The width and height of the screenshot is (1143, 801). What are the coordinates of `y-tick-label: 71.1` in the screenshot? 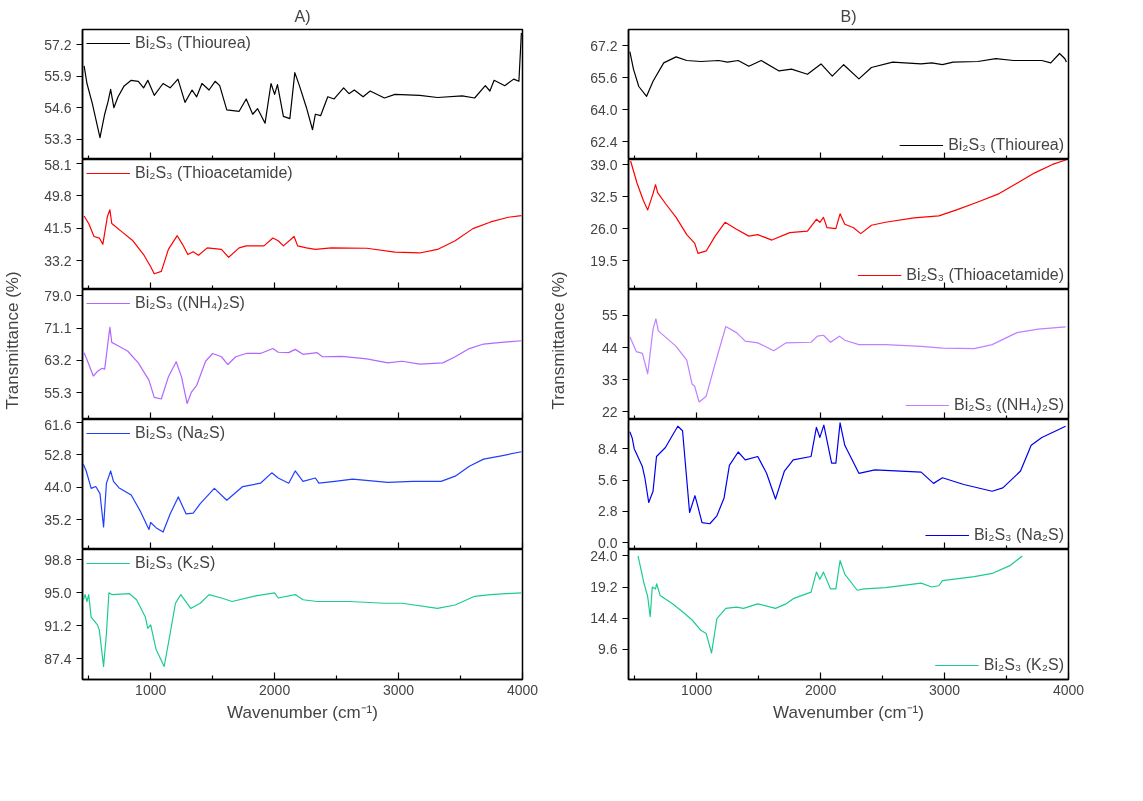 It's located at (58, 328).